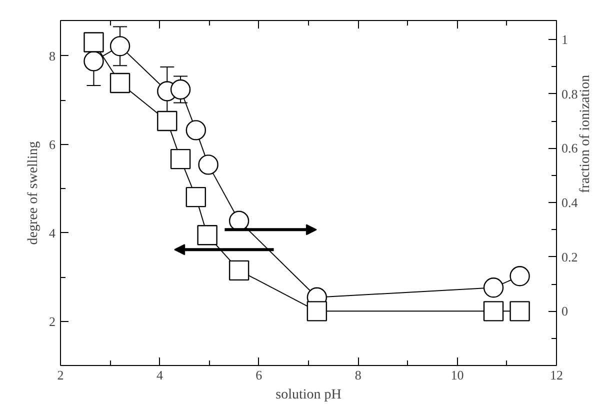  What do you see at coordinates (33, 193) in the screenshot?
I see `y-axis-title: degree of swelling` at bounding box center [33, 193].